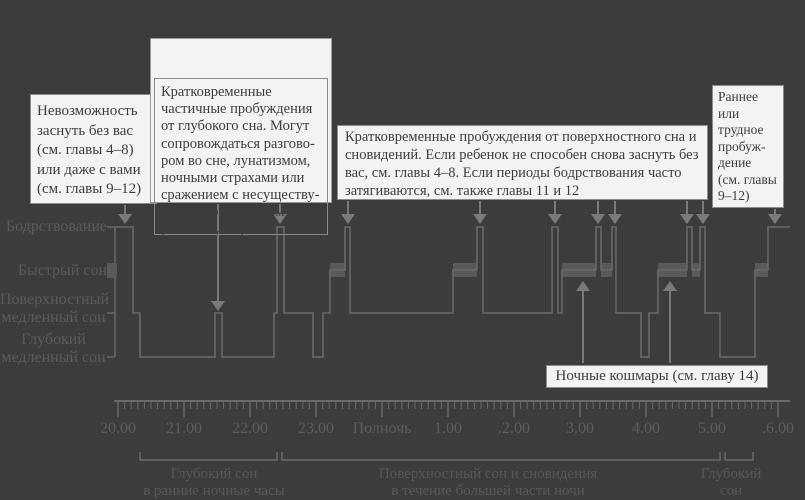  What do you see at coordinates (712, 428) in the screenshot?
I see `axis-hour-label: 5.00` at bounding box center [712, 428].